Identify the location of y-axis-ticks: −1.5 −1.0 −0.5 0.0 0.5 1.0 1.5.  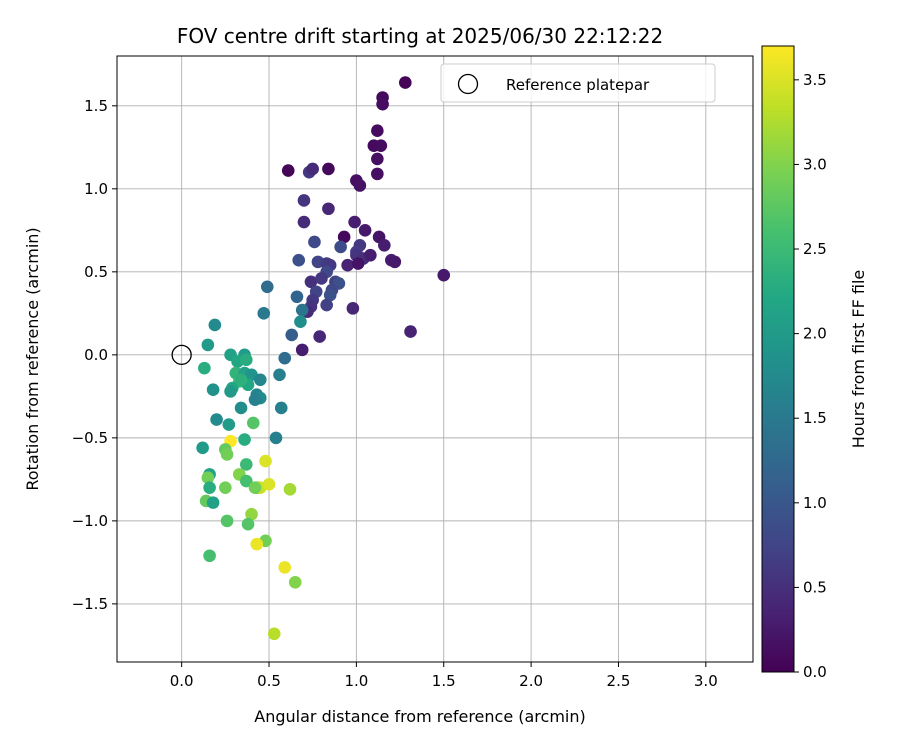
(94, 355).